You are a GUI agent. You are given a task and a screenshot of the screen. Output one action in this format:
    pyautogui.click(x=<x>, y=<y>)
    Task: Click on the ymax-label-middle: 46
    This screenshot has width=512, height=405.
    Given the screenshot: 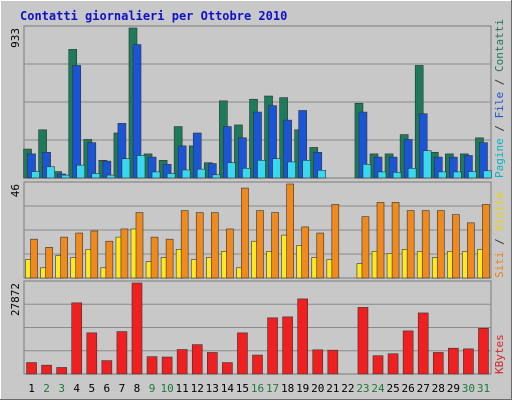 What is the action you would take?
    pyautogui.click(x=15, y=190)
    